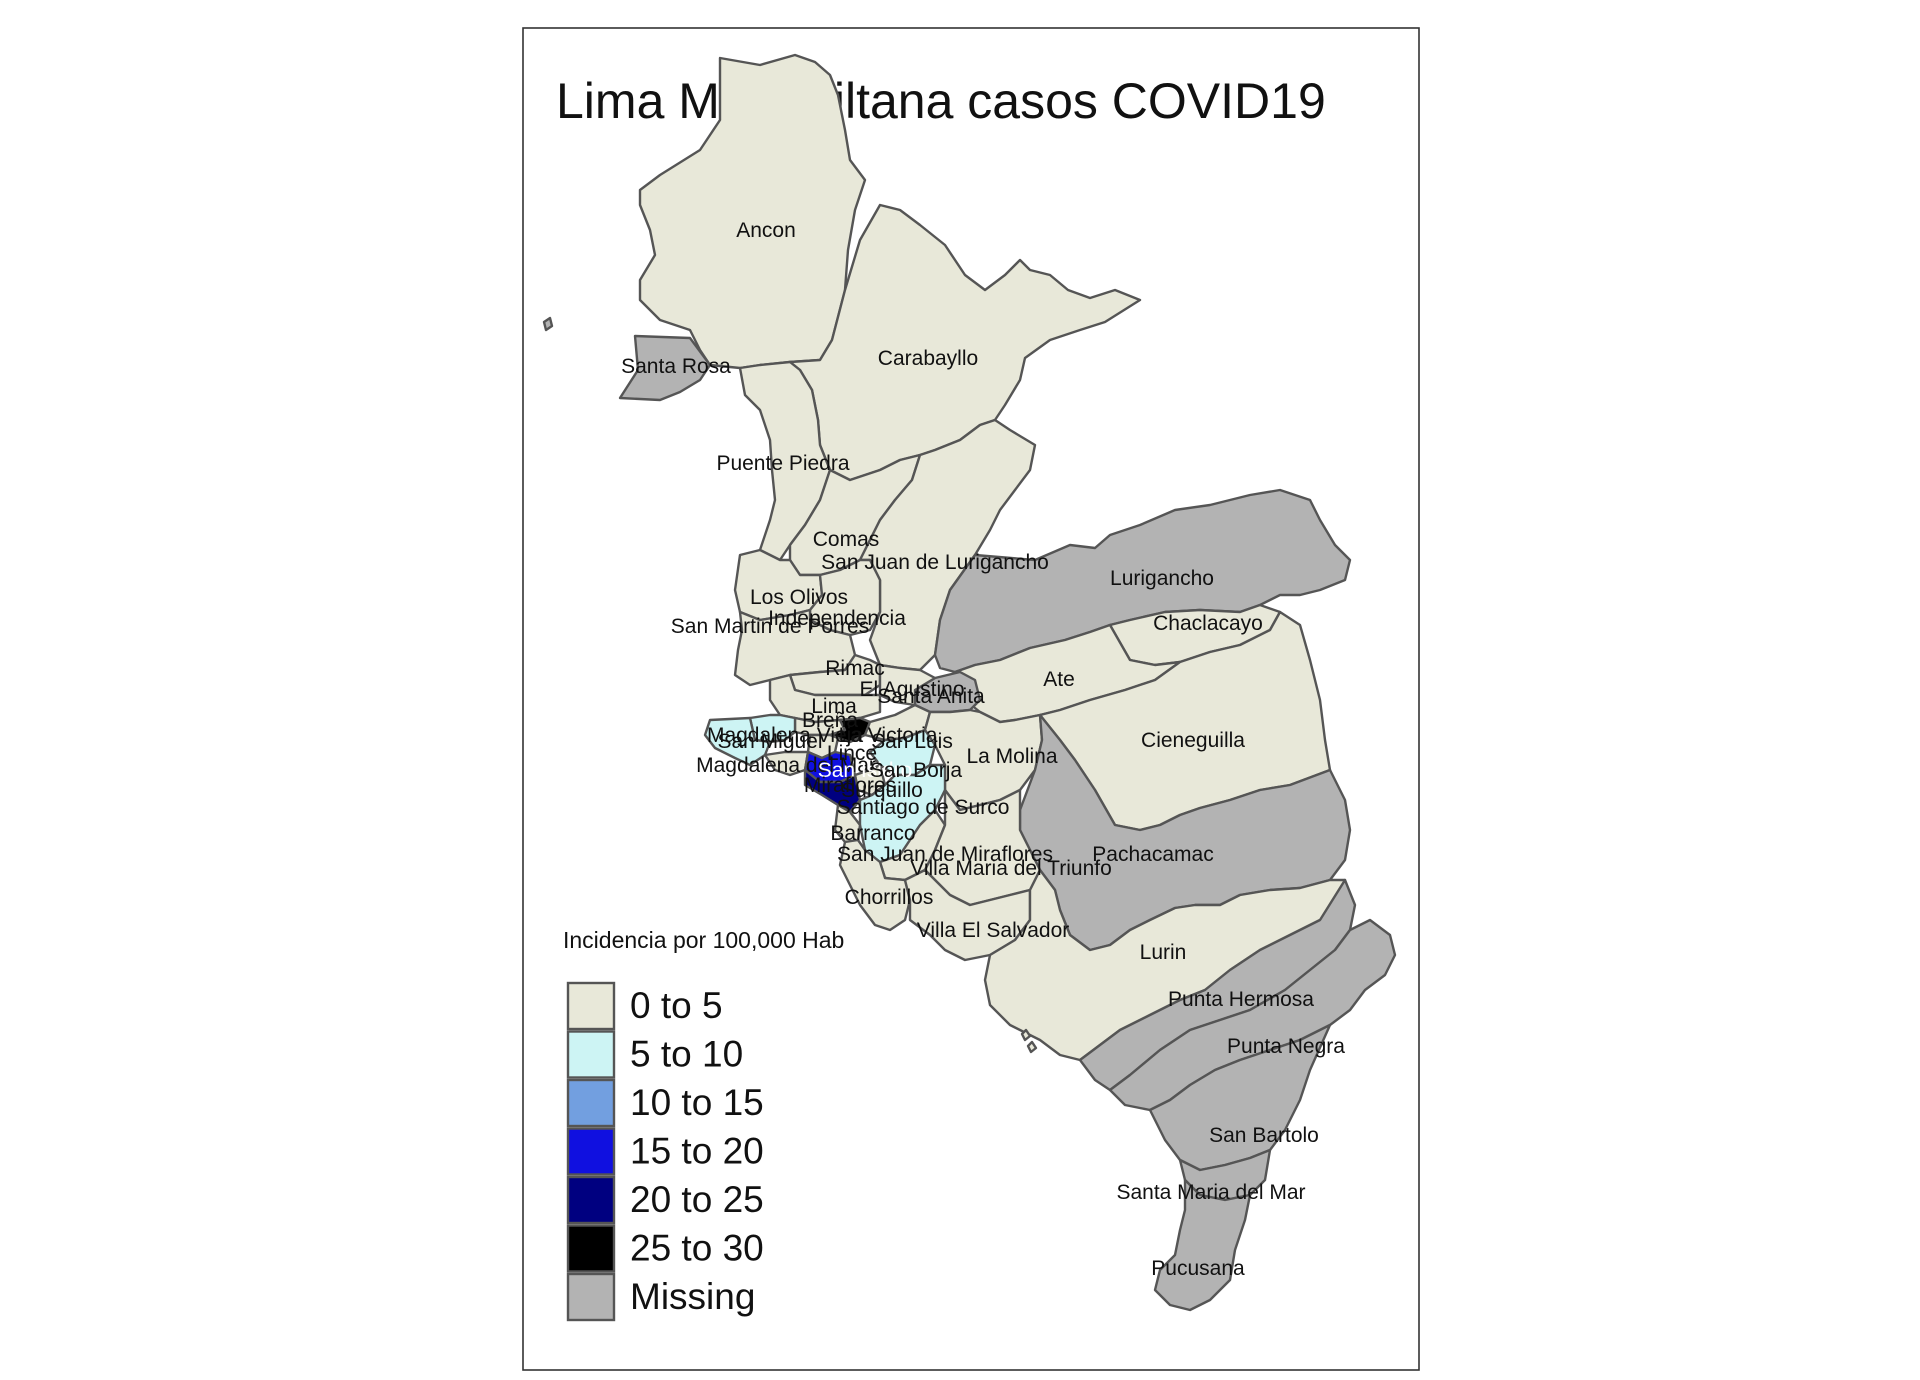 This screenshot has height=1380, width=1920. Describe the element at coordinates (945, 854) in the screenshot. I see `label-san-juan-de-miraflores: San Juan de Miraflores` at that location.